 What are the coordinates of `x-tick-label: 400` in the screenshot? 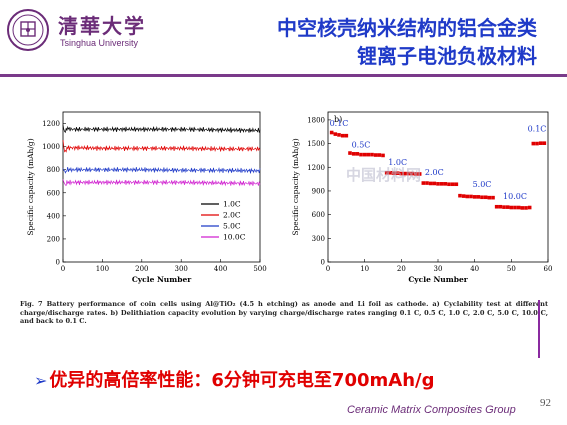 It's located at (220, 269).